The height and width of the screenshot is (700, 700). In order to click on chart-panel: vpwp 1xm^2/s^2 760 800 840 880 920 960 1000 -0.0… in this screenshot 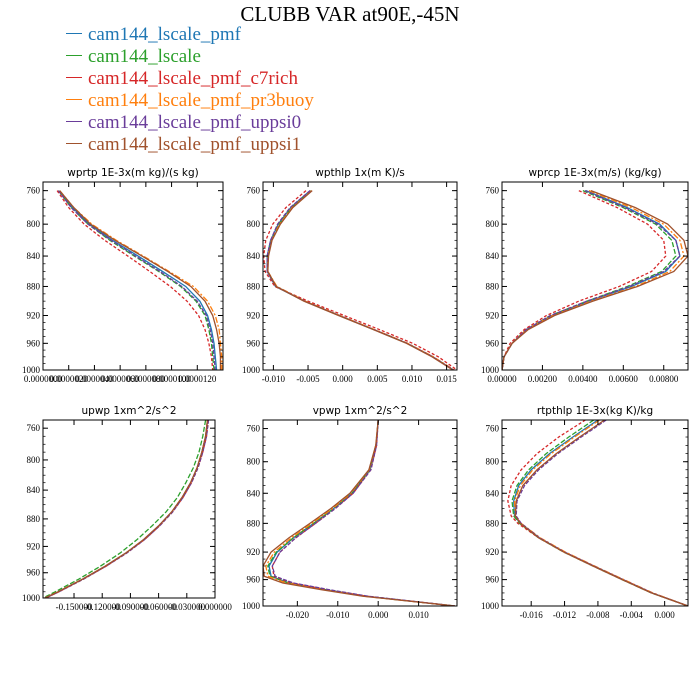, I will do `click(350, 512)`.